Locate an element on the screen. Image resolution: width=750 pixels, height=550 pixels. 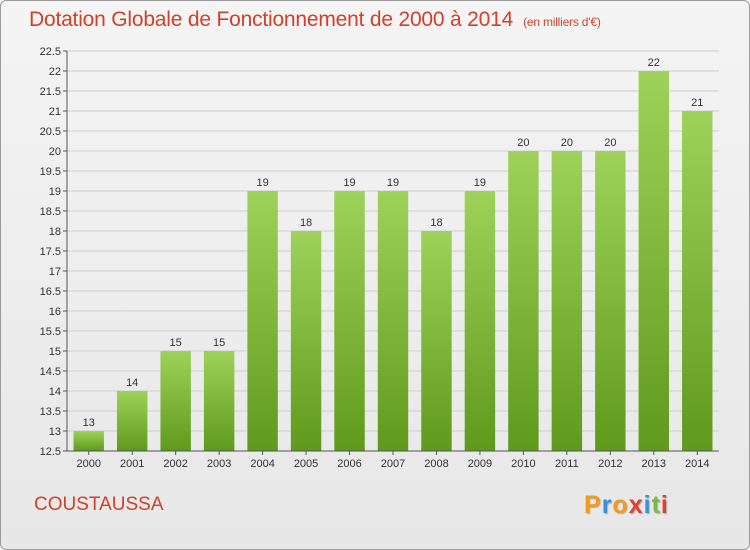
y-tick-label: 15.5 is located at coordinates (50, 332).